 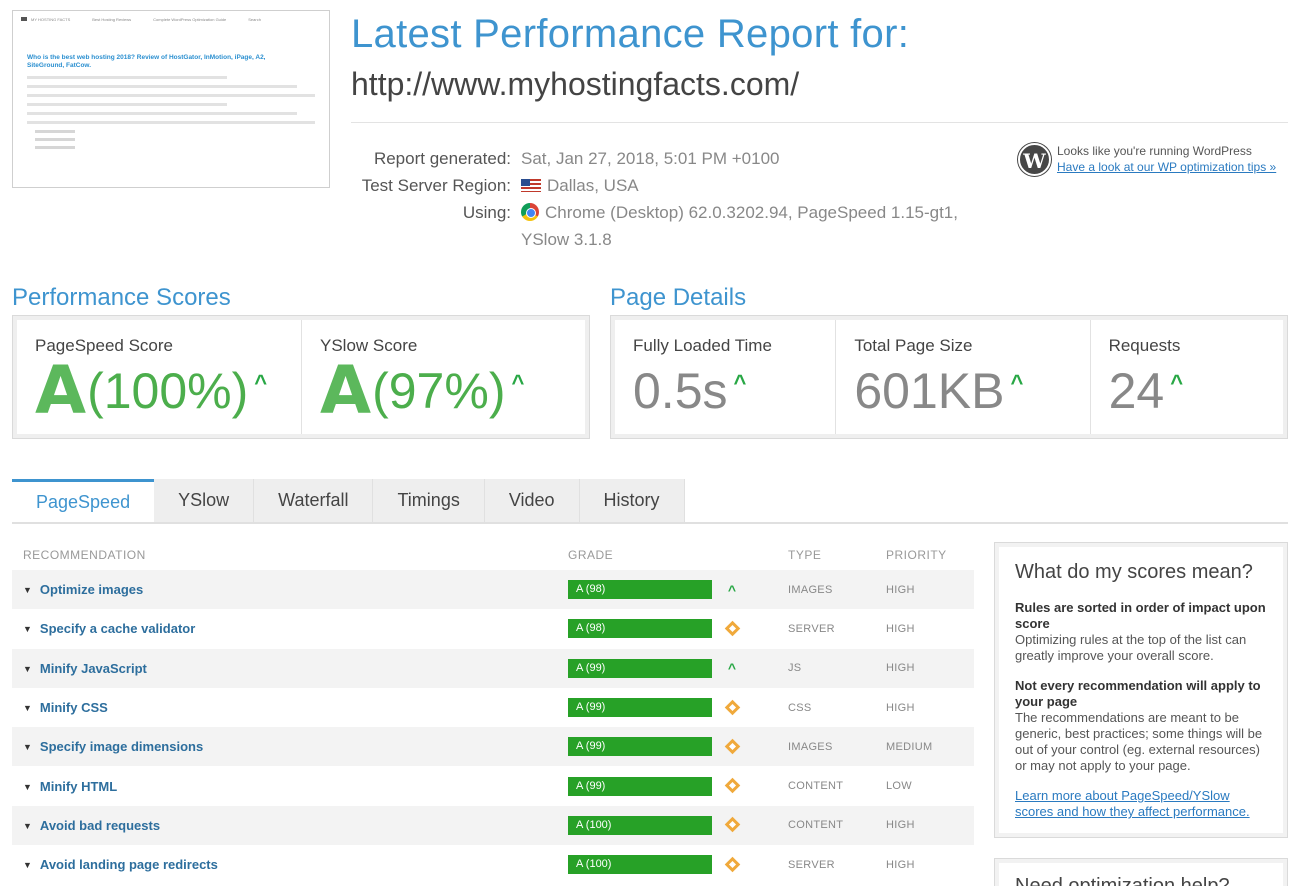 I want to click on thumbnail-text-line, so click(x=171, y=95).